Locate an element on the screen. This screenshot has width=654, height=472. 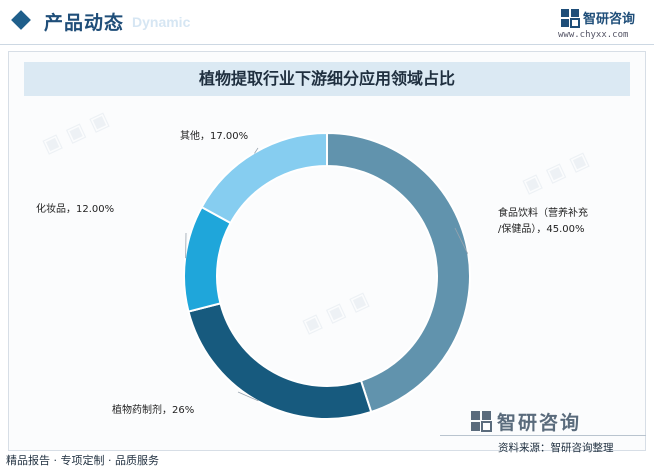
brand-logo-icon is located at coordinates (570, 18).